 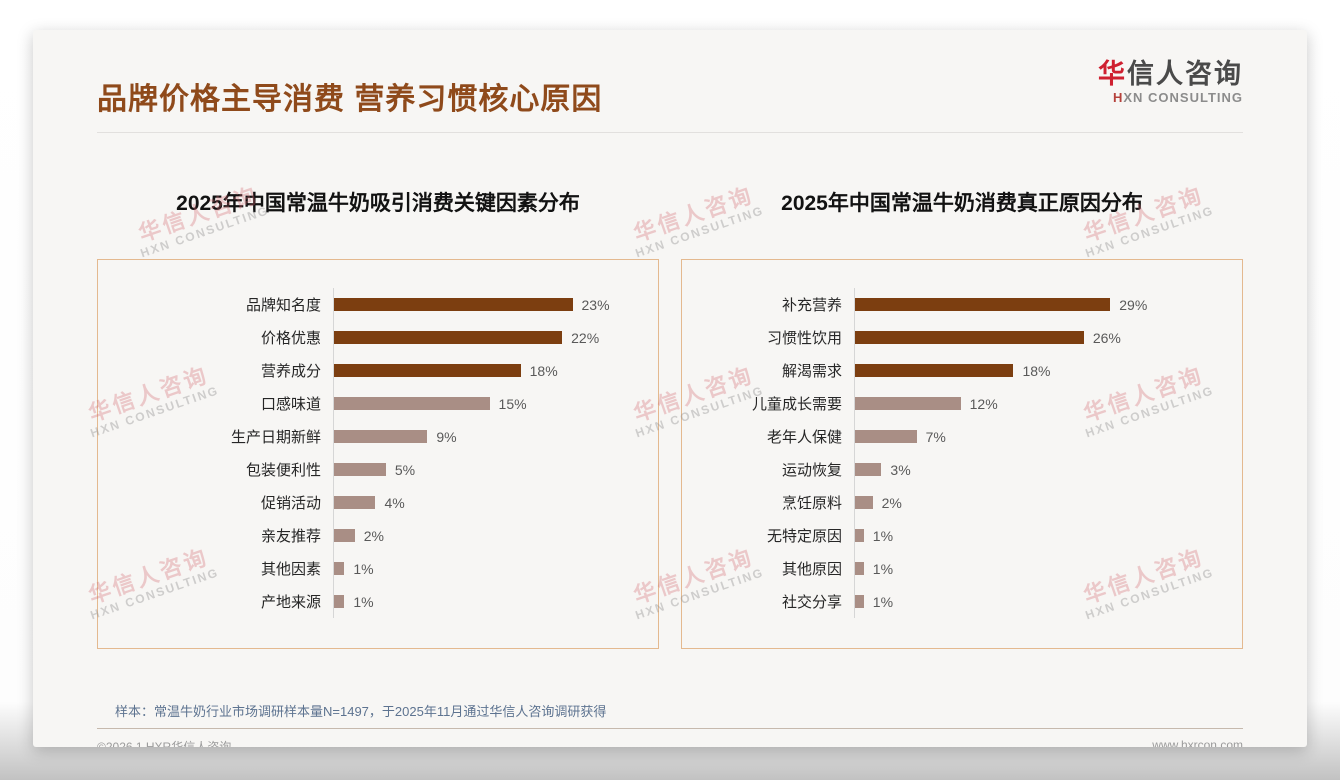 I want to click on bar-track: 26%, so click(x=1048, y=337).